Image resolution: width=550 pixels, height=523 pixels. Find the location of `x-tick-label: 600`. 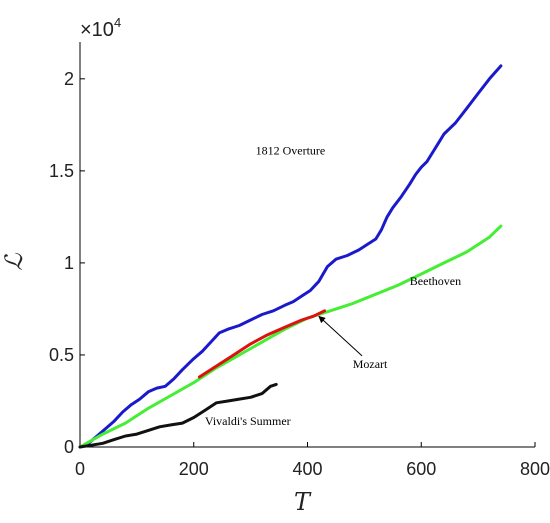

x-tick-label: 600 is located at coordinates (421, 469).